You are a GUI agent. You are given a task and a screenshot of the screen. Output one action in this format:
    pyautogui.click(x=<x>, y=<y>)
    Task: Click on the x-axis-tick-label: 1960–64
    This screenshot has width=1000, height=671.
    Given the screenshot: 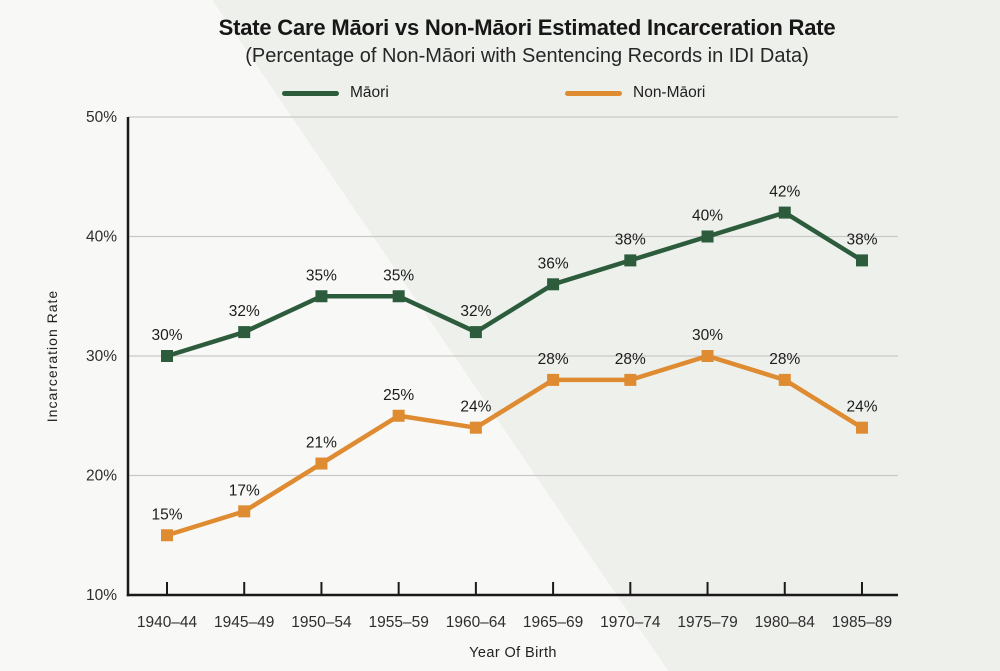 What is the action you would take?
    pyautogui.click(x=476, y=622)
    